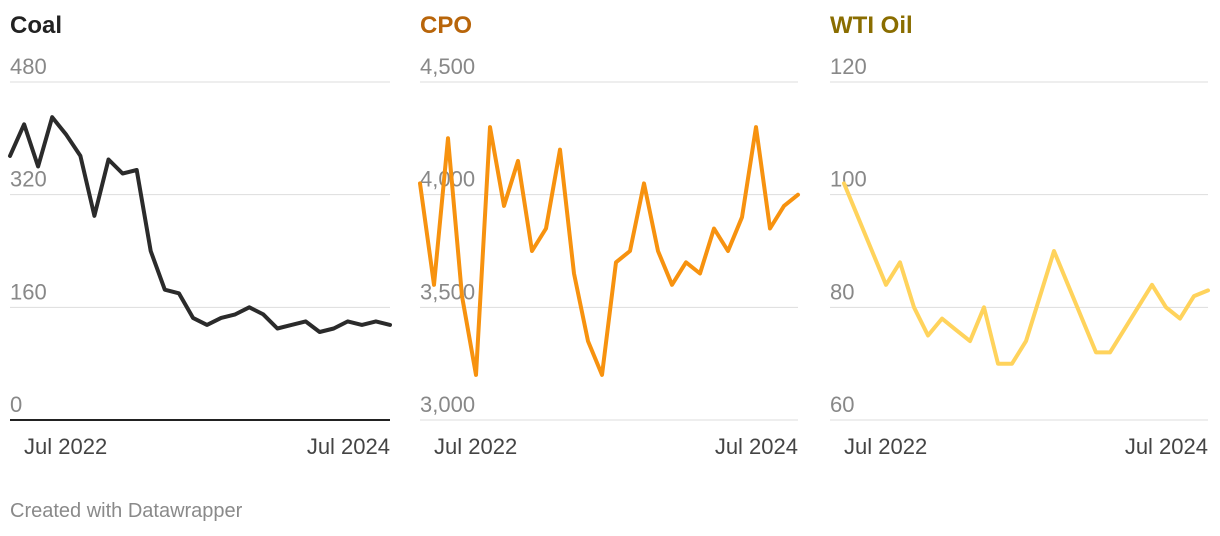 The image size is (1220, 536). What do you see at coordinates (36, 25) in the screenshot?
I see `chart-title: Coal` at bounding box center [36, 25].